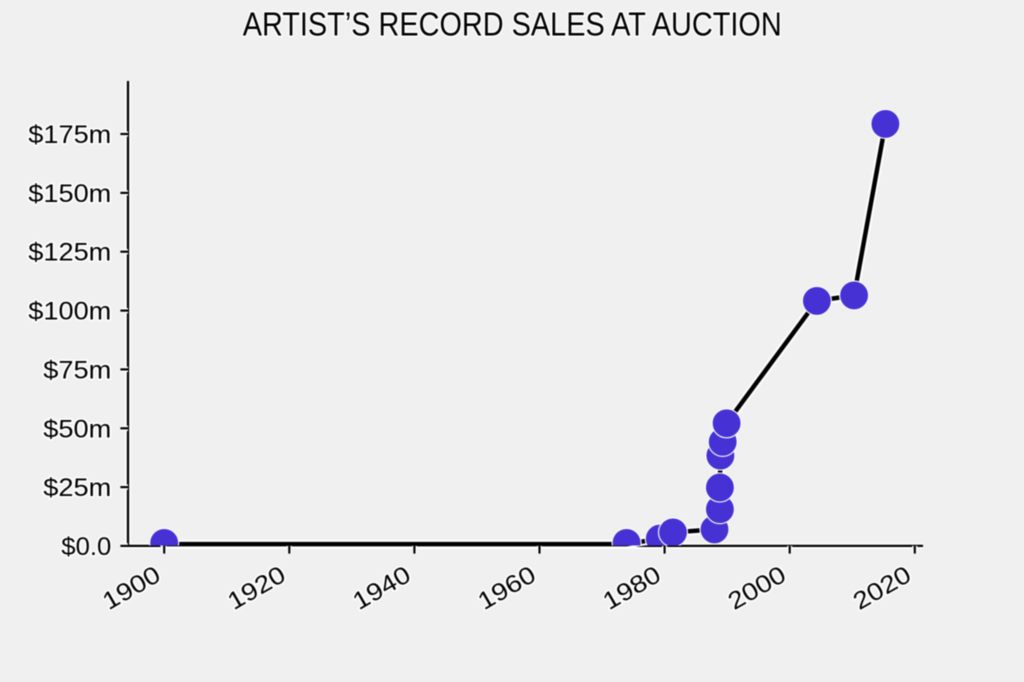 The width and height of the screenshot is (1024, 682). What do you see at coordinates (77, 370) in the screenshot?
I see `svg-text: $75m` at bounding box center [77, 370].